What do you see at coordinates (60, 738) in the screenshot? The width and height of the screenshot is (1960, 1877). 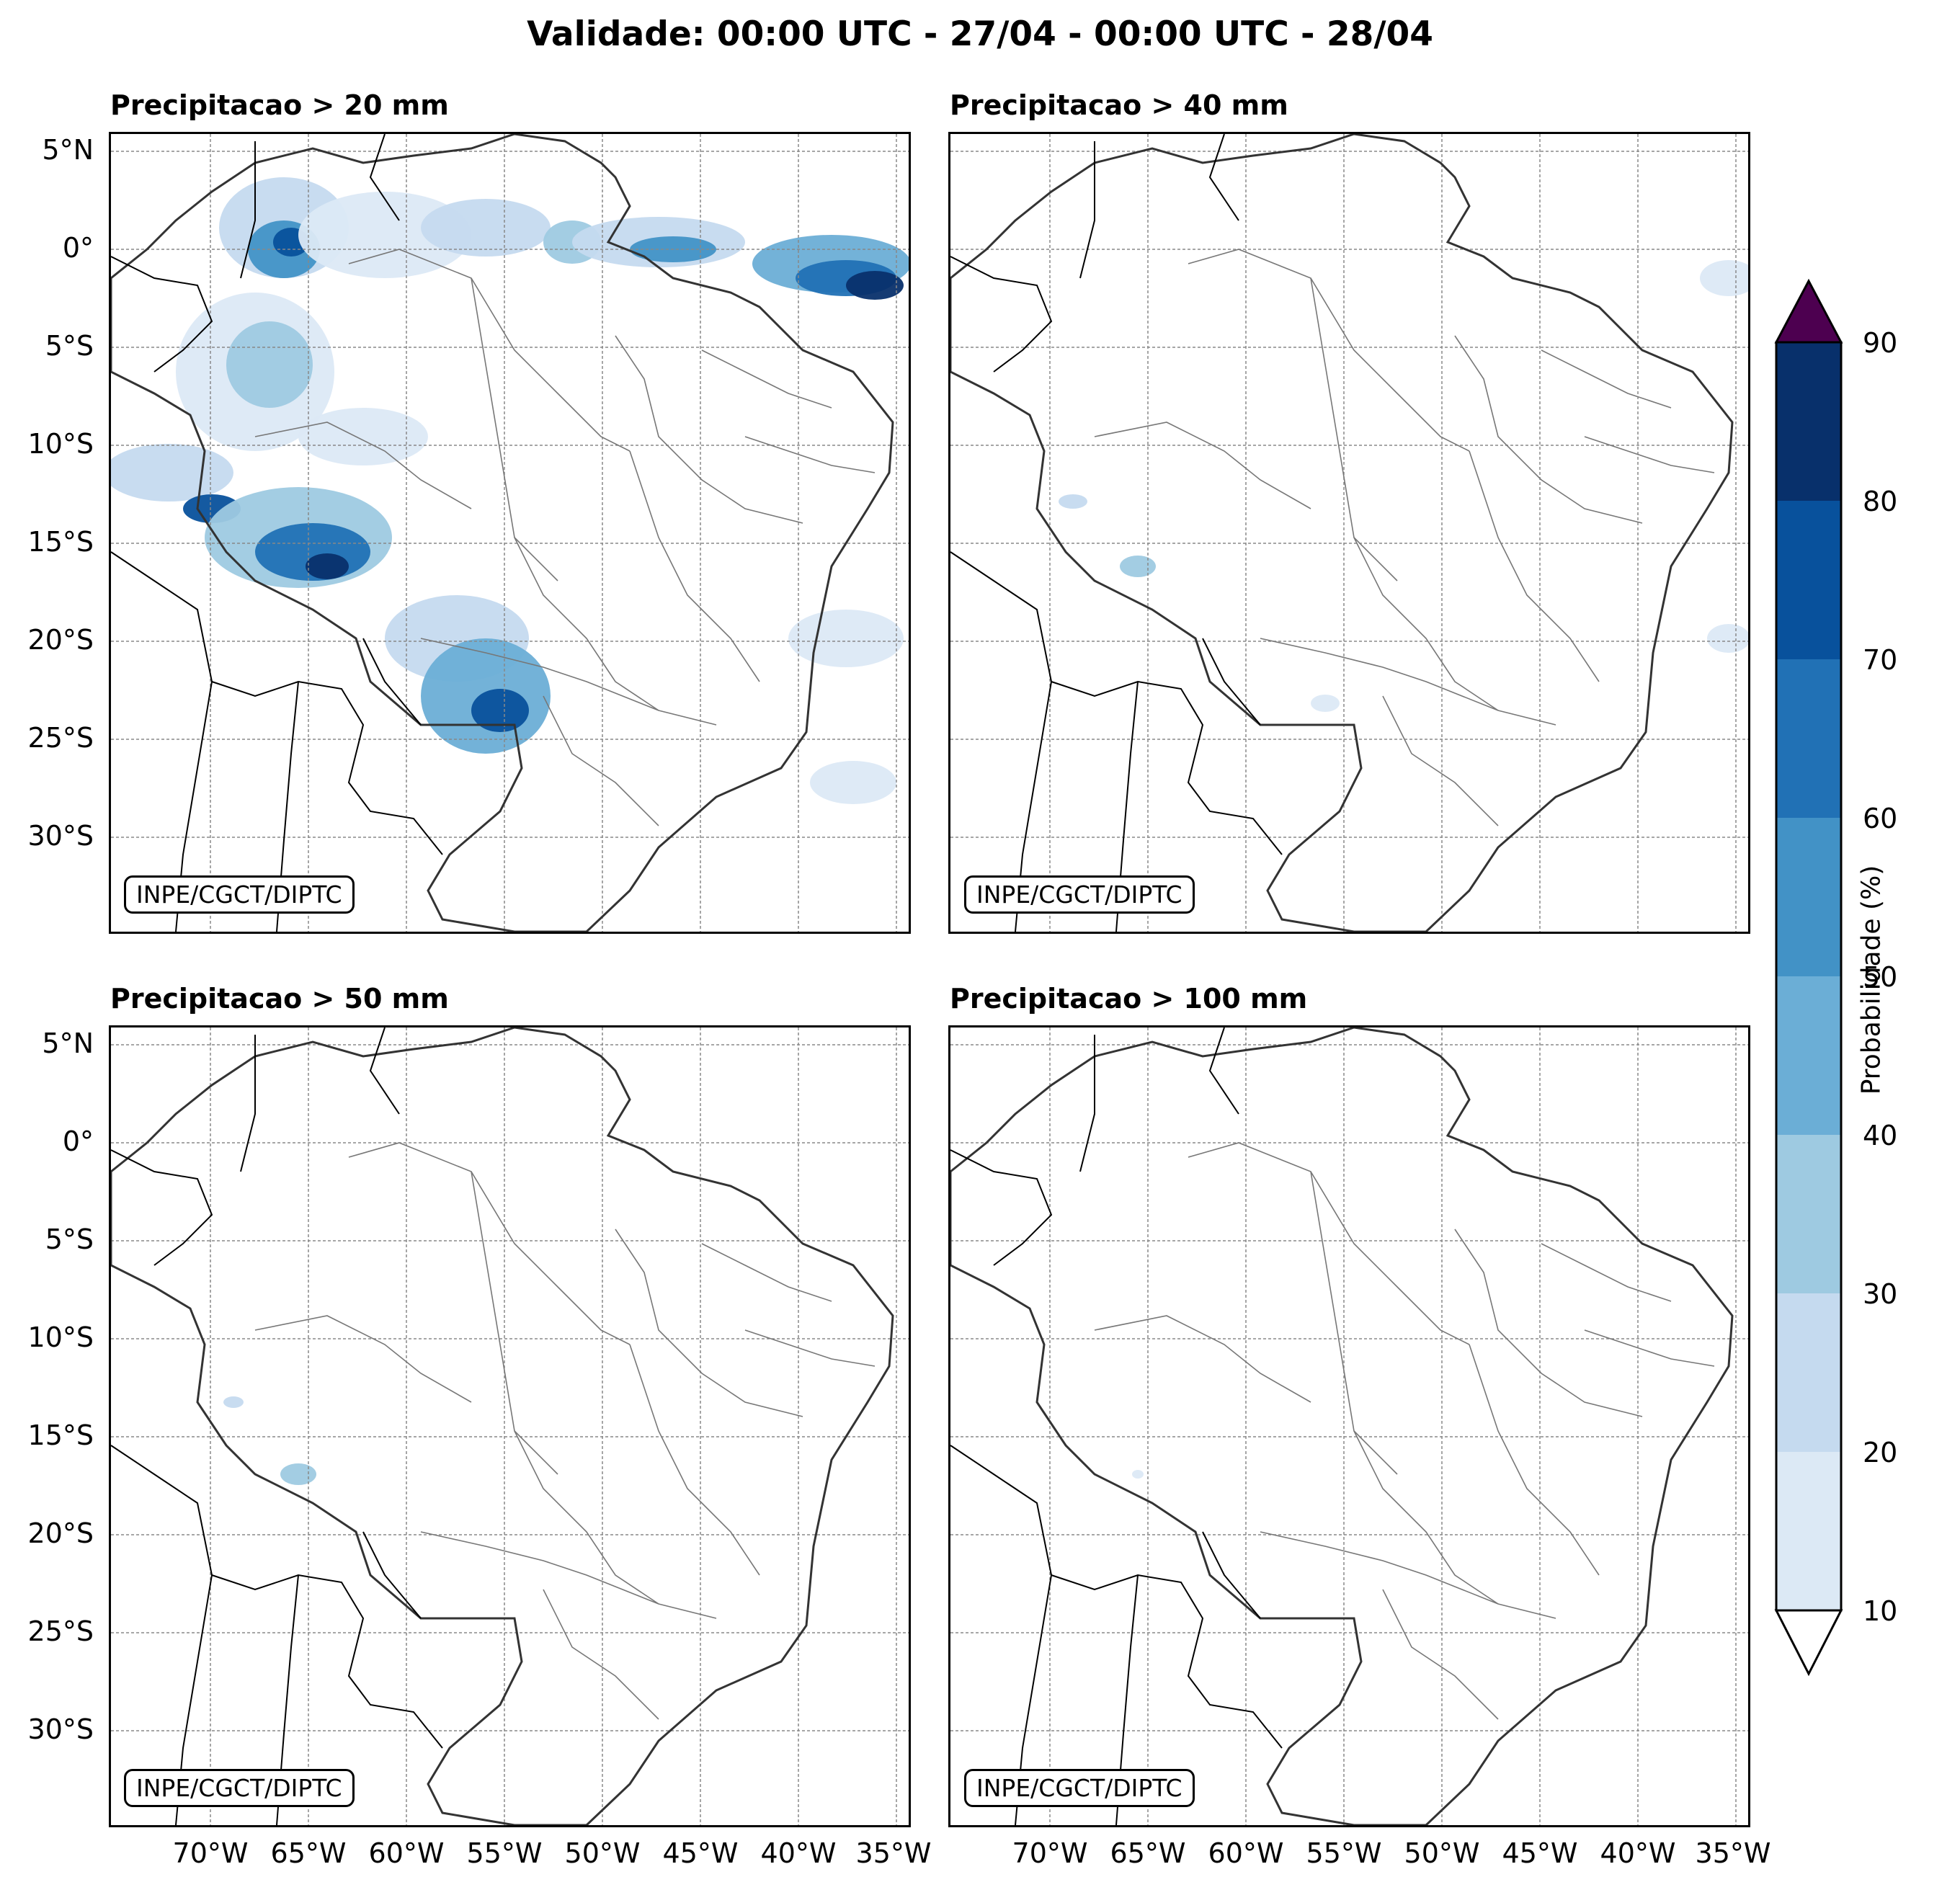 I see `lat-tick-label: 25°S` at bounding box center [60, 738].